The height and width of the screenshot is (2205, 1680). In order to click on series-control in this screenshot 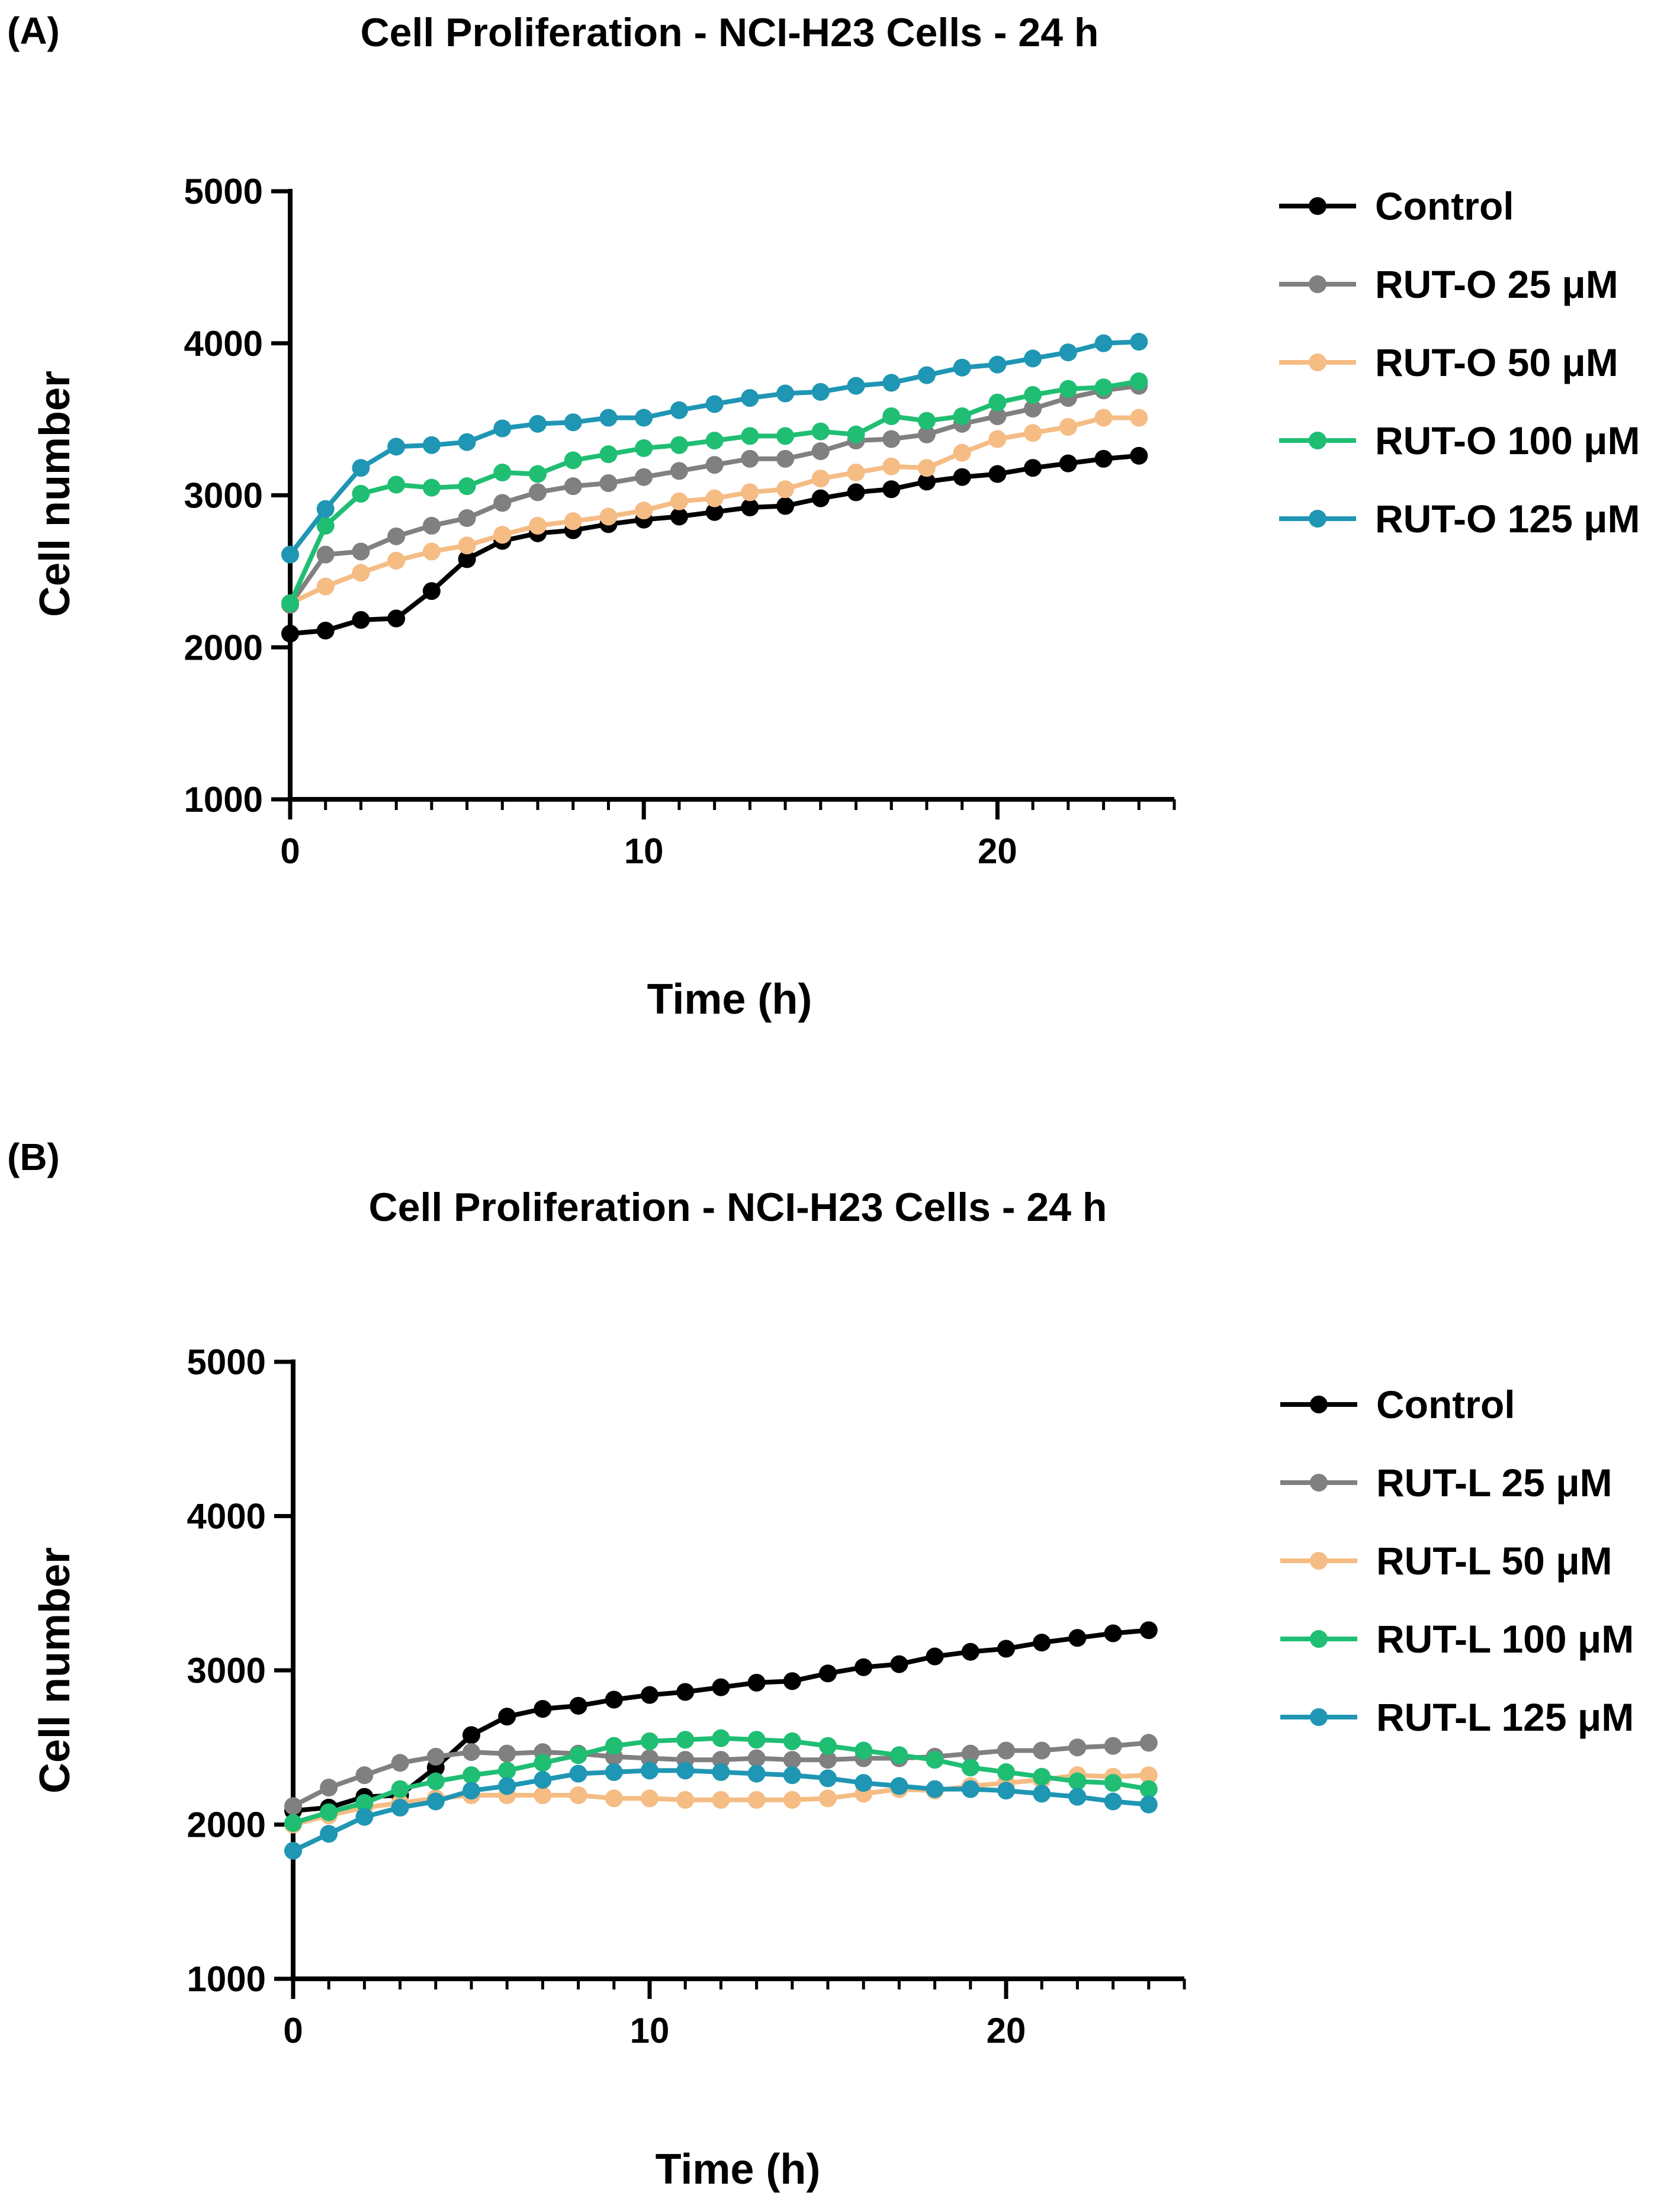, I will do `click(714, 544)`.